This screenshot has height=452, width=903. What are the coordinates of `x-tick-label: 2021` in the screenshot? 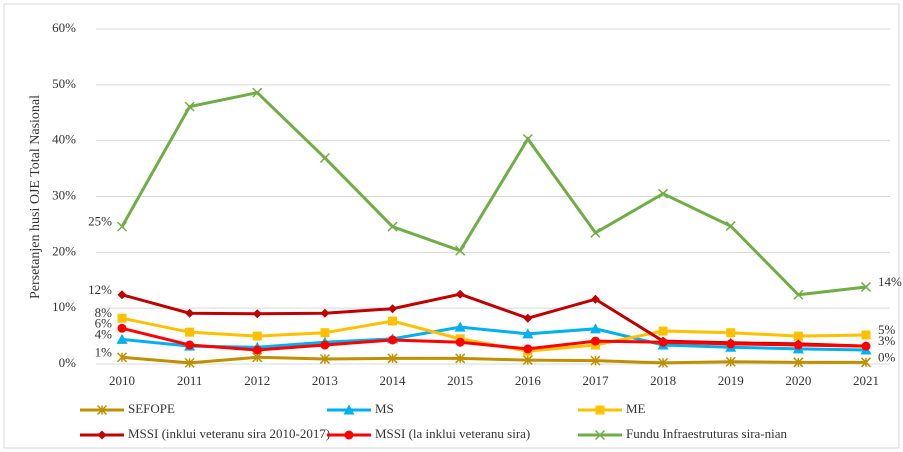 It's located at (866, 380).